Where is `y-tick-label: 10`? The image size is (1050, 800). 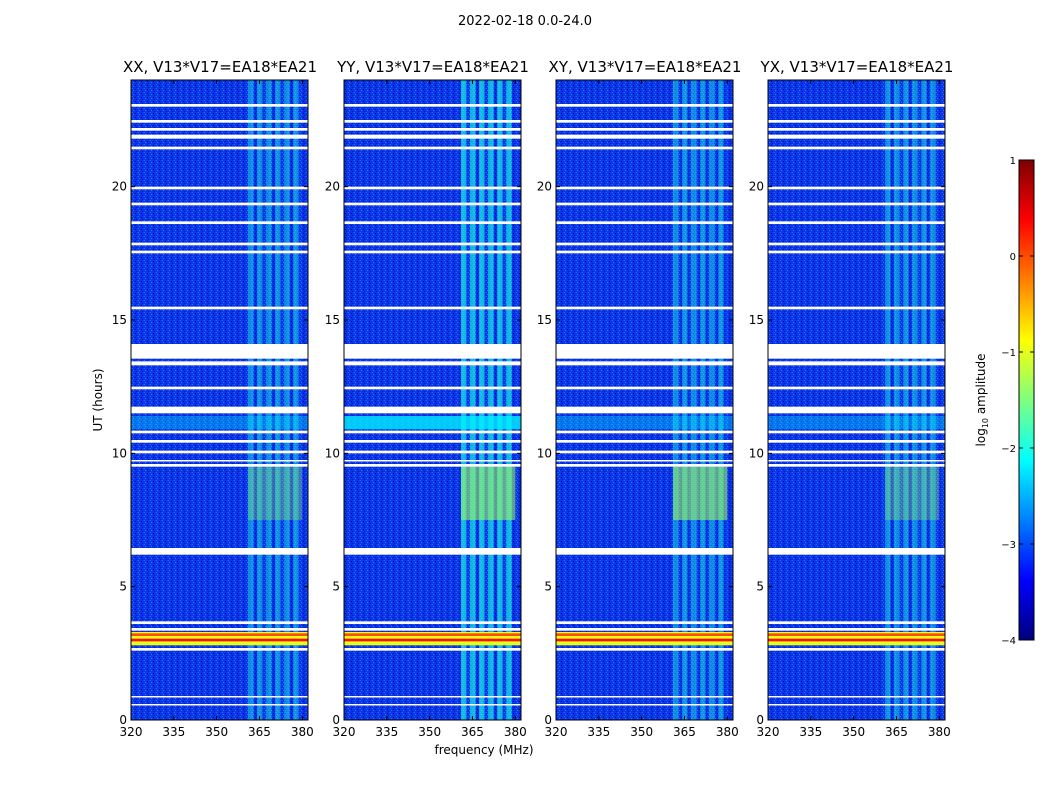
y-tick-label: 10 is located at coordinates (119, 453).